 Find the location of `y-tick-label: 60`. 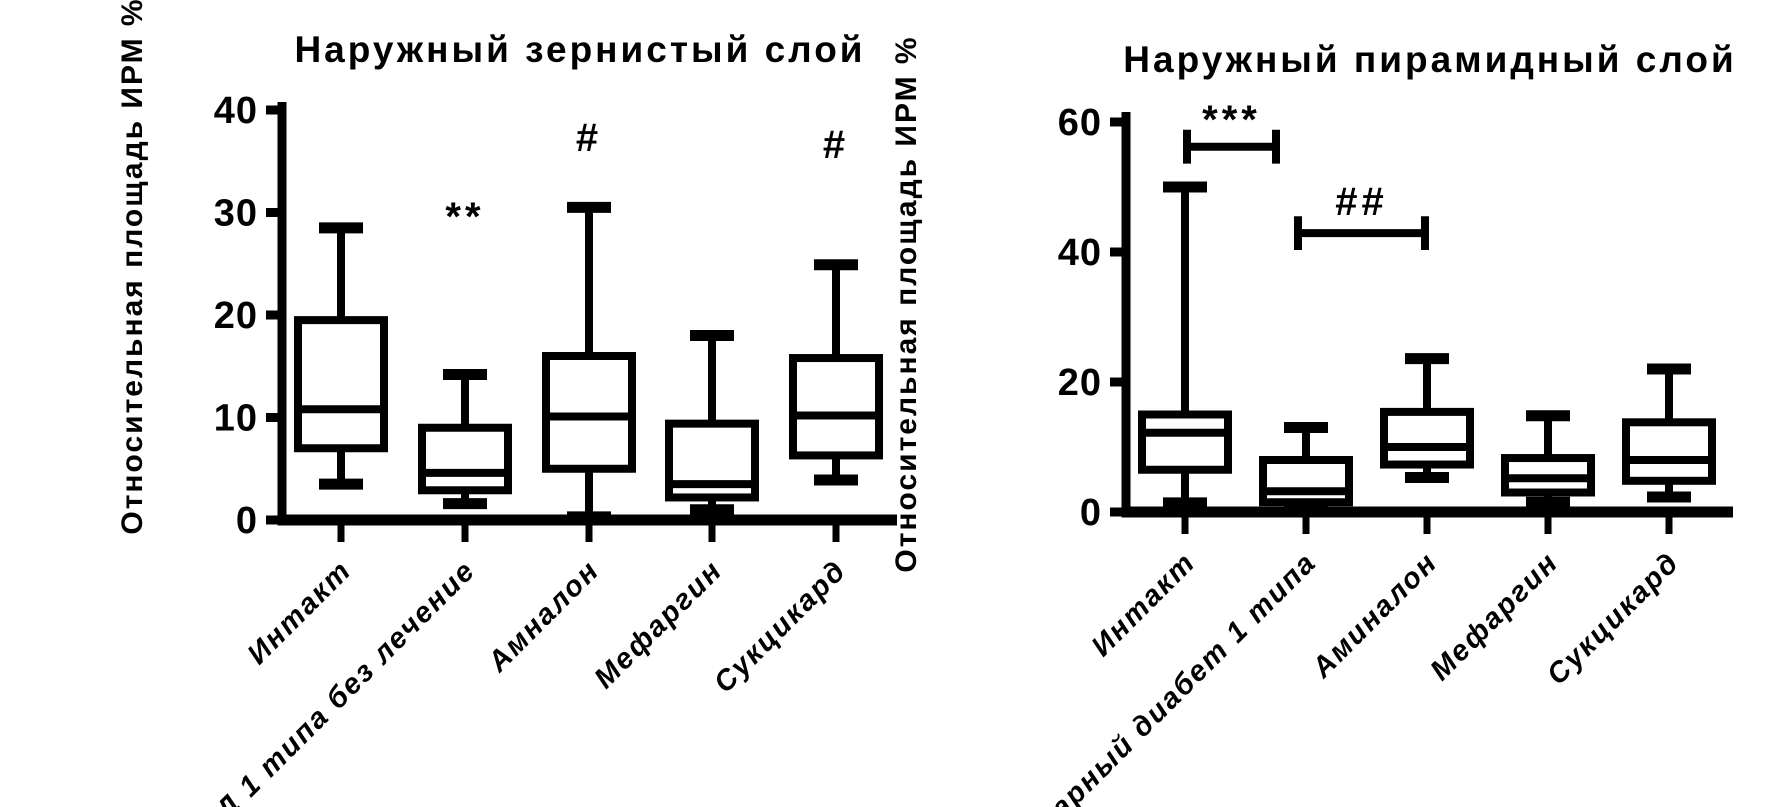

y-tick-label: 60 is located at coordinates (1080, 123).